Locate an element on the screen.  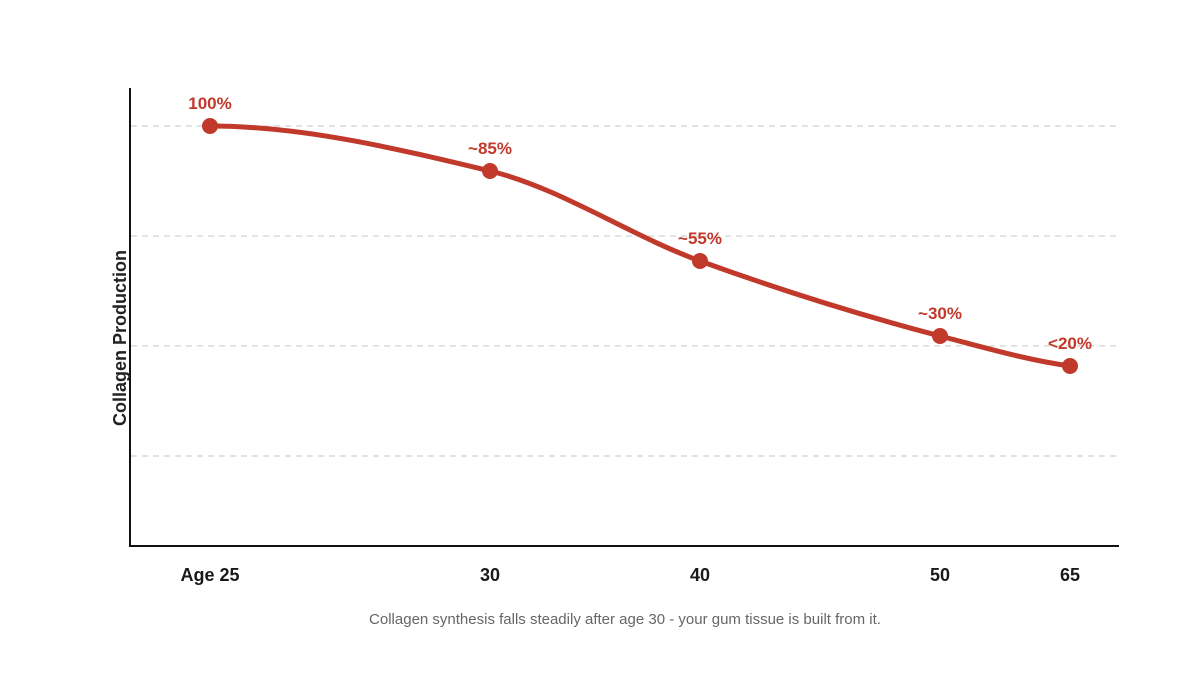
x-tick-label: Age 25 is located at coordinates (209, 575).